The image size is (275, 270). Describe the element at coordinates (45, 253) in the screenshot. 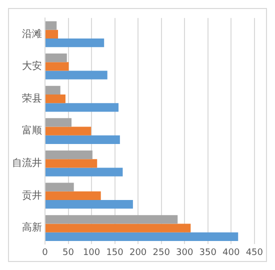

I see `x-tick-label: 0` at that location.